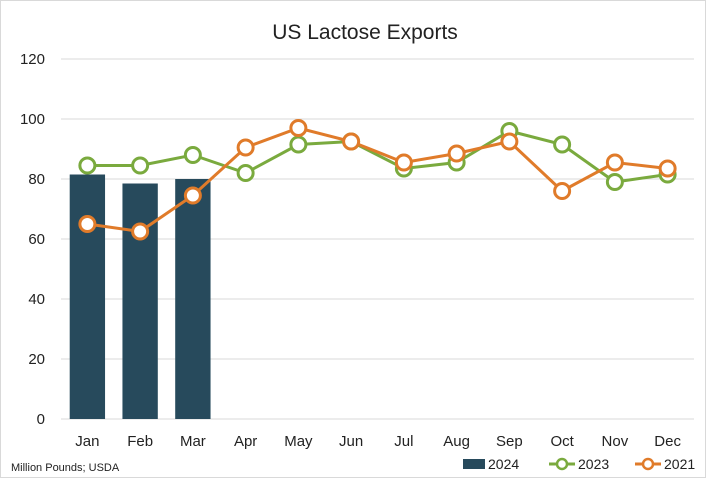  What do you see at coordinates (648, 464) in the screenshot?
I see `legend-marker-2021` at bounding box center [648, 464].